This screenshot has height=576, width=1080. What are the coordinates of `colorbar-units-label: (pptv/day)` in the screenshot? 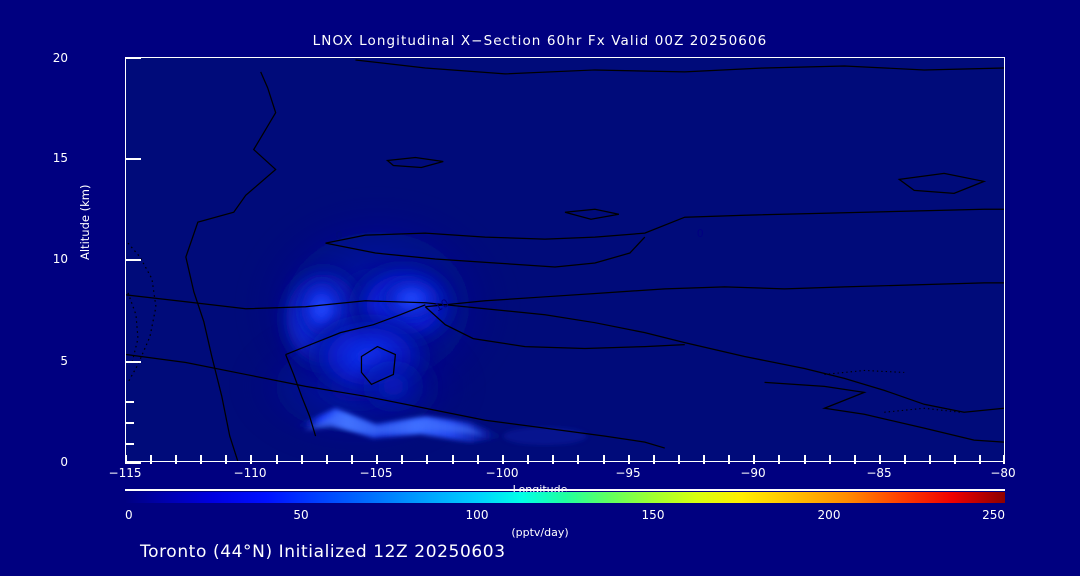 It's located at (540, 532).